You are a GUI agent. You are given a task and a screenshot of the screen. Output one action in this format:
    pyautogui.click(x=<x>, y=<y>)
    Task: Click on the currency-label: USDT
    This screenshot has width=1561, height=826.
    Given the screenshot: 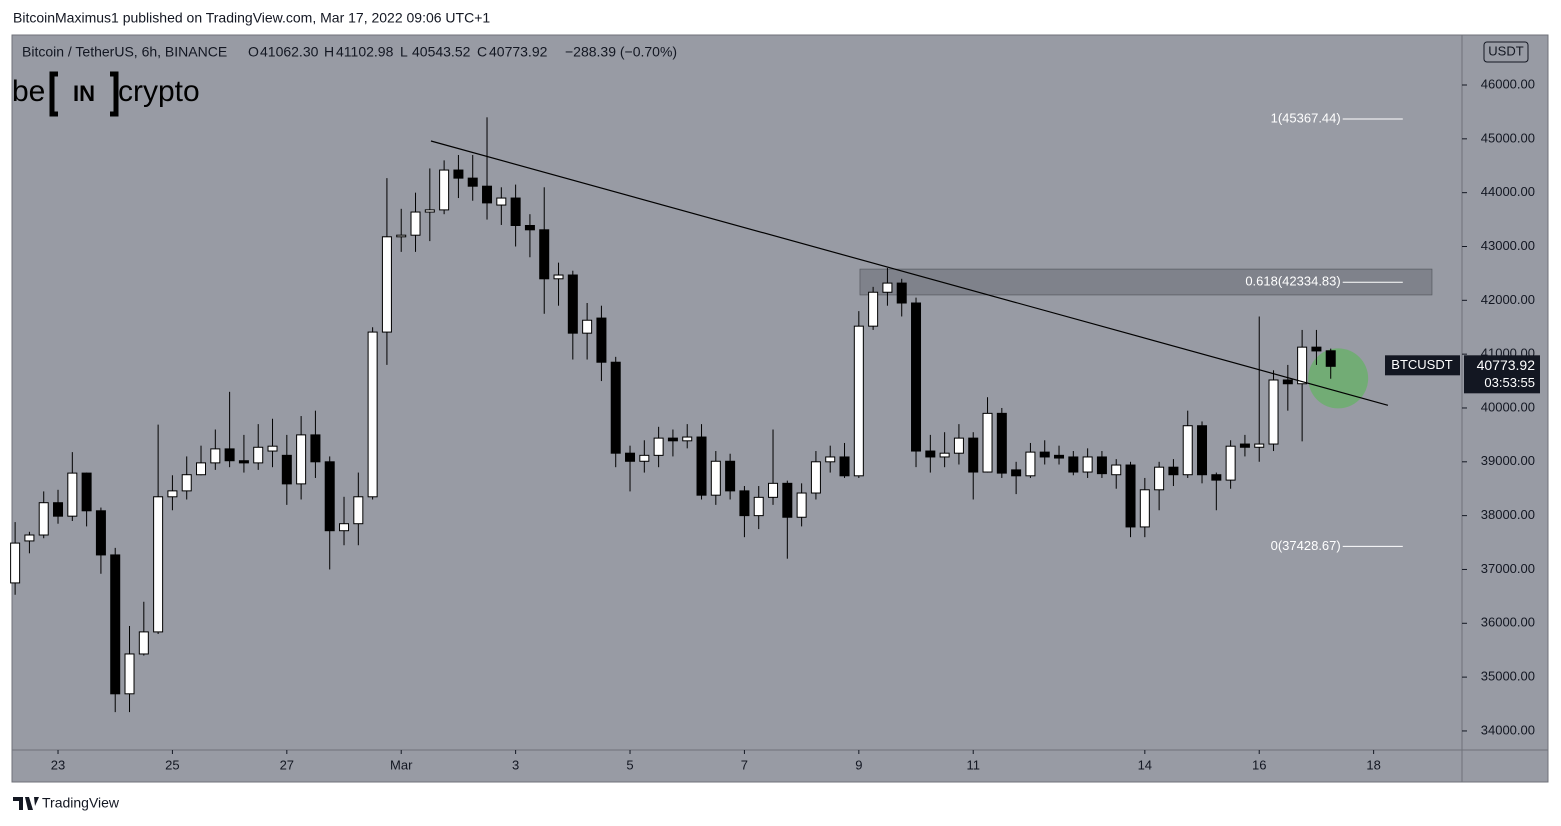 What is the action you would take?
    pyautogui.click(x=1505, y=50)
    